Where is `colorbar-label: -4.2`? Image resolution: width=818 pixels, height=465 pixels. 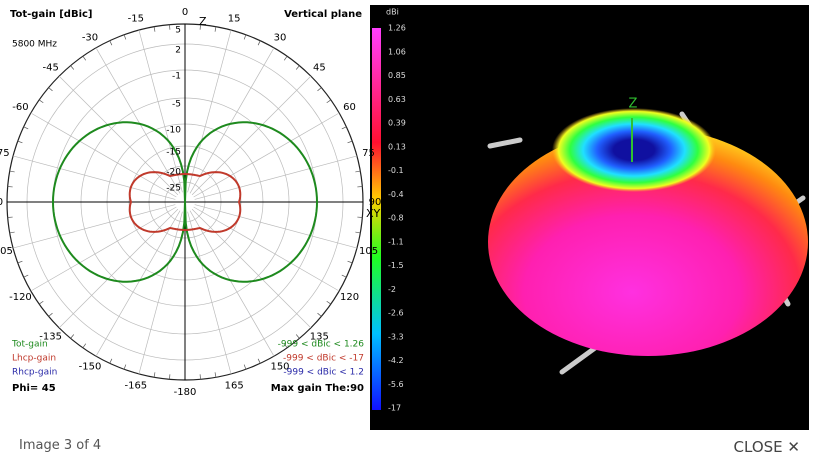
colorbar-label: -4.2 is located at coordinates (396, 360).